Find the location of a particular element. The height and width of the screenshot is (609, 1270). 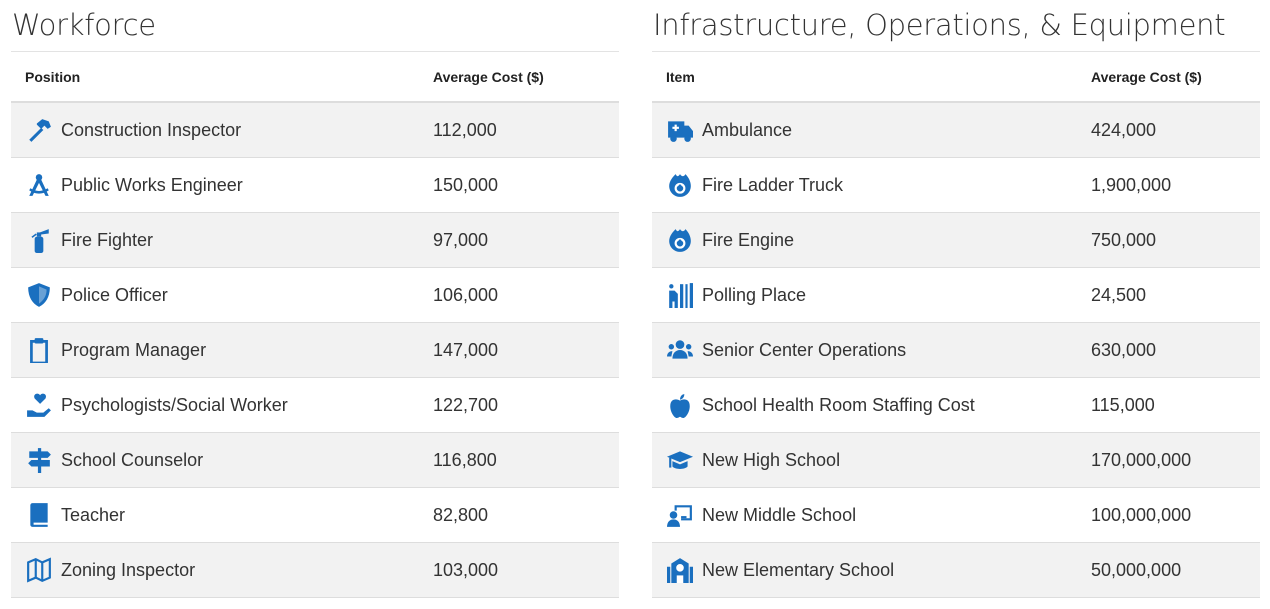

row-label-cell: Teacher is located at coordinates (222, 515).